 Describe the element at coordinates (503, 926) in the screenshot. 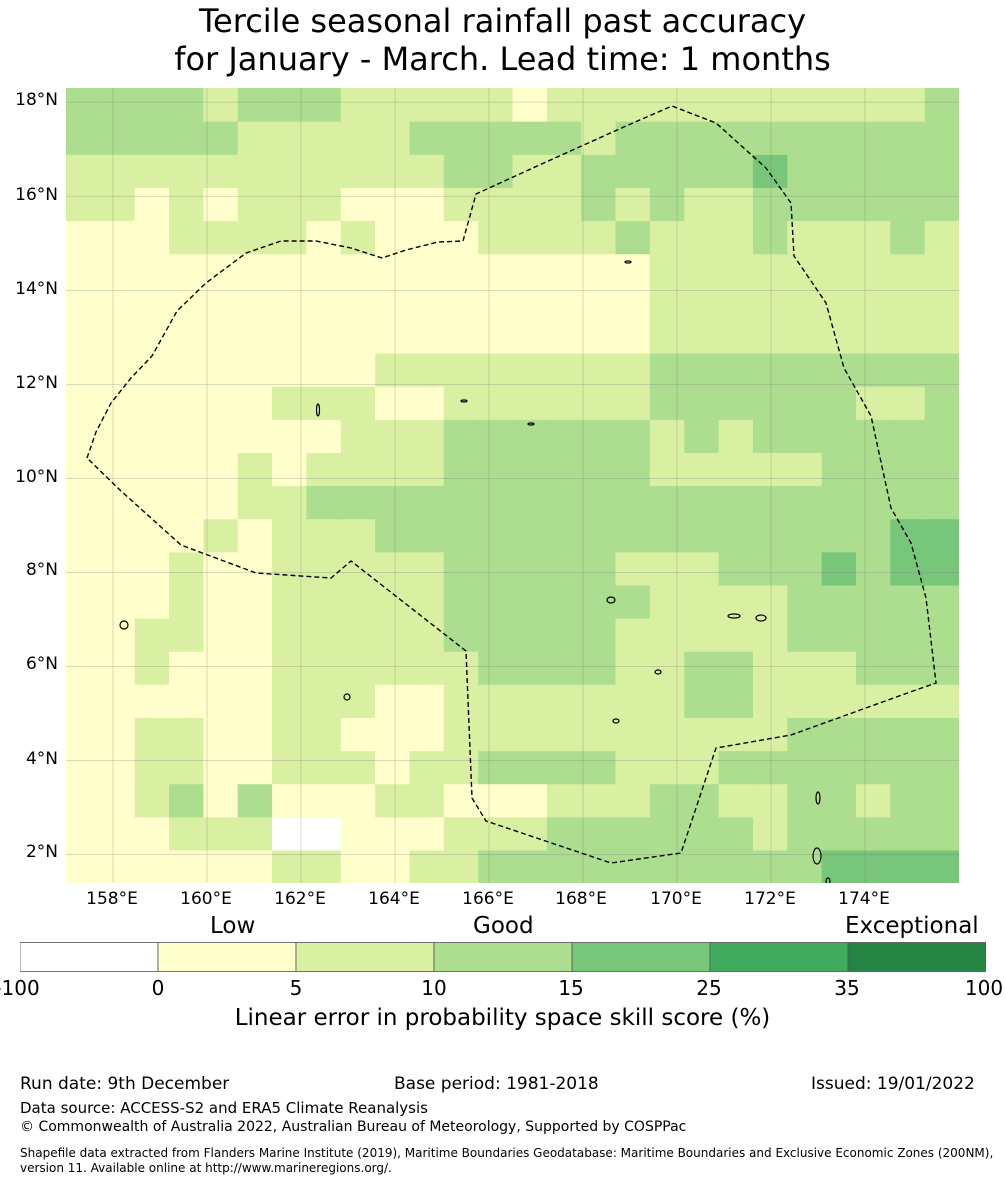

I see `category-good: Good` at that location.